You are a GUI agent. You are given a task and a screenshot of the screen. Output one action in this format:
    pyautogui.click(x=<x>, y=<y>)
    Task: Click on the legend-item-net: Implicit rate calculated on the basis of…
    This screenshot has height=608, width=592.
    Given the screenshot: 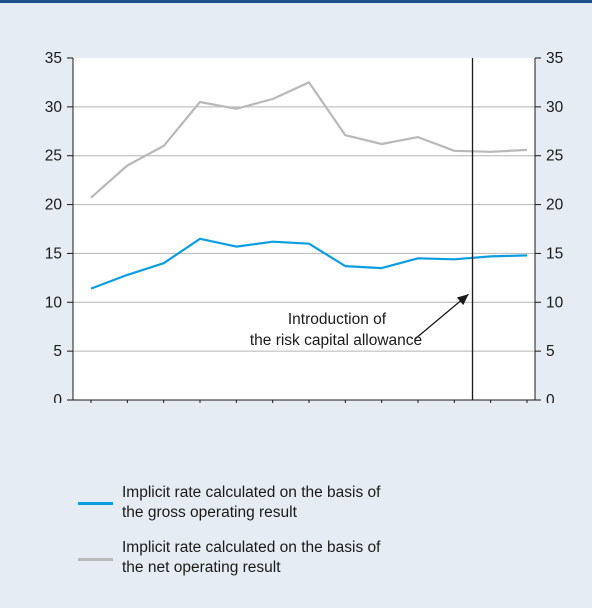 What is the action you would take?
    pyautogui.click(x=296, y=563)
    